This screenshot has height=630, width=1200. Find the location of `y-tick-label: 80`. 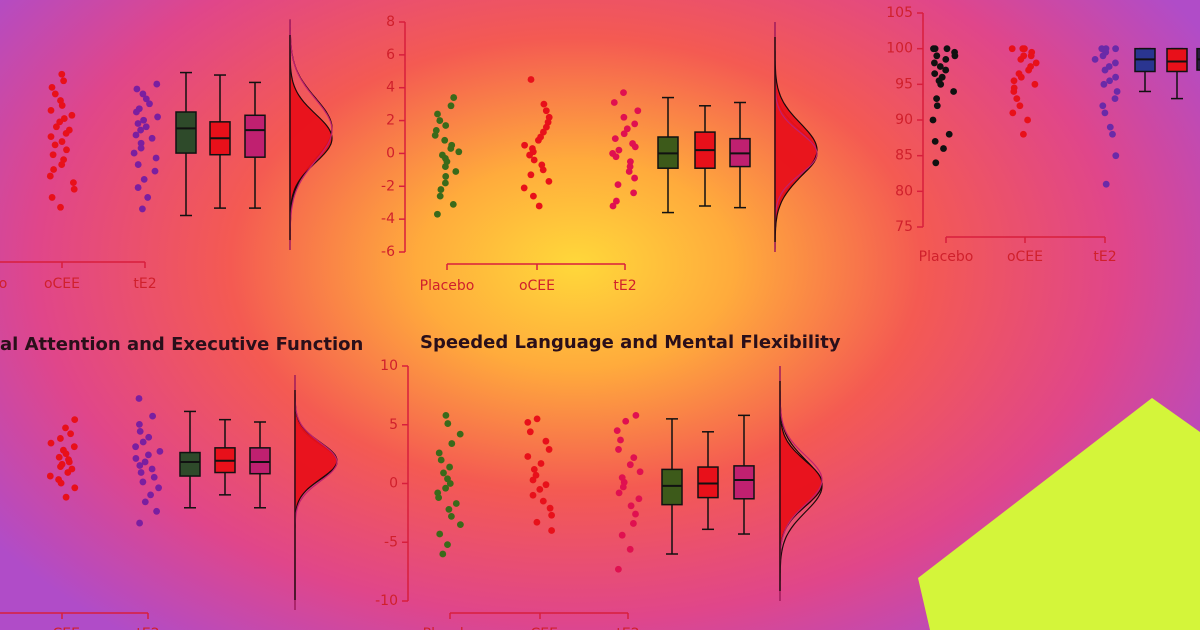

y-tick-label: 80 is located at coordinates (904, 191).